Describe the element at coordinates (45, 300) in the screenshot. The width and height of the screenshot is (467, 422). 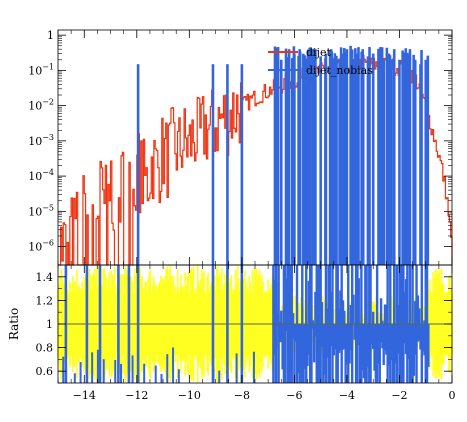
I see `bottom-y-tick-label: 1.2` at that location.